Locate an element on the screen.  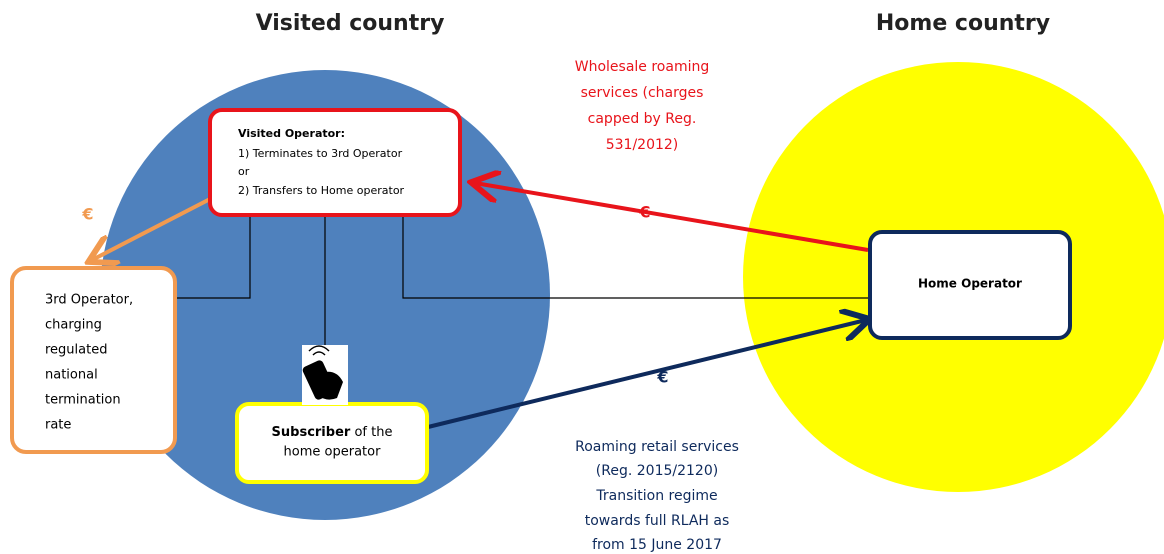
third-operator-box is located at coordinates (93, 360).